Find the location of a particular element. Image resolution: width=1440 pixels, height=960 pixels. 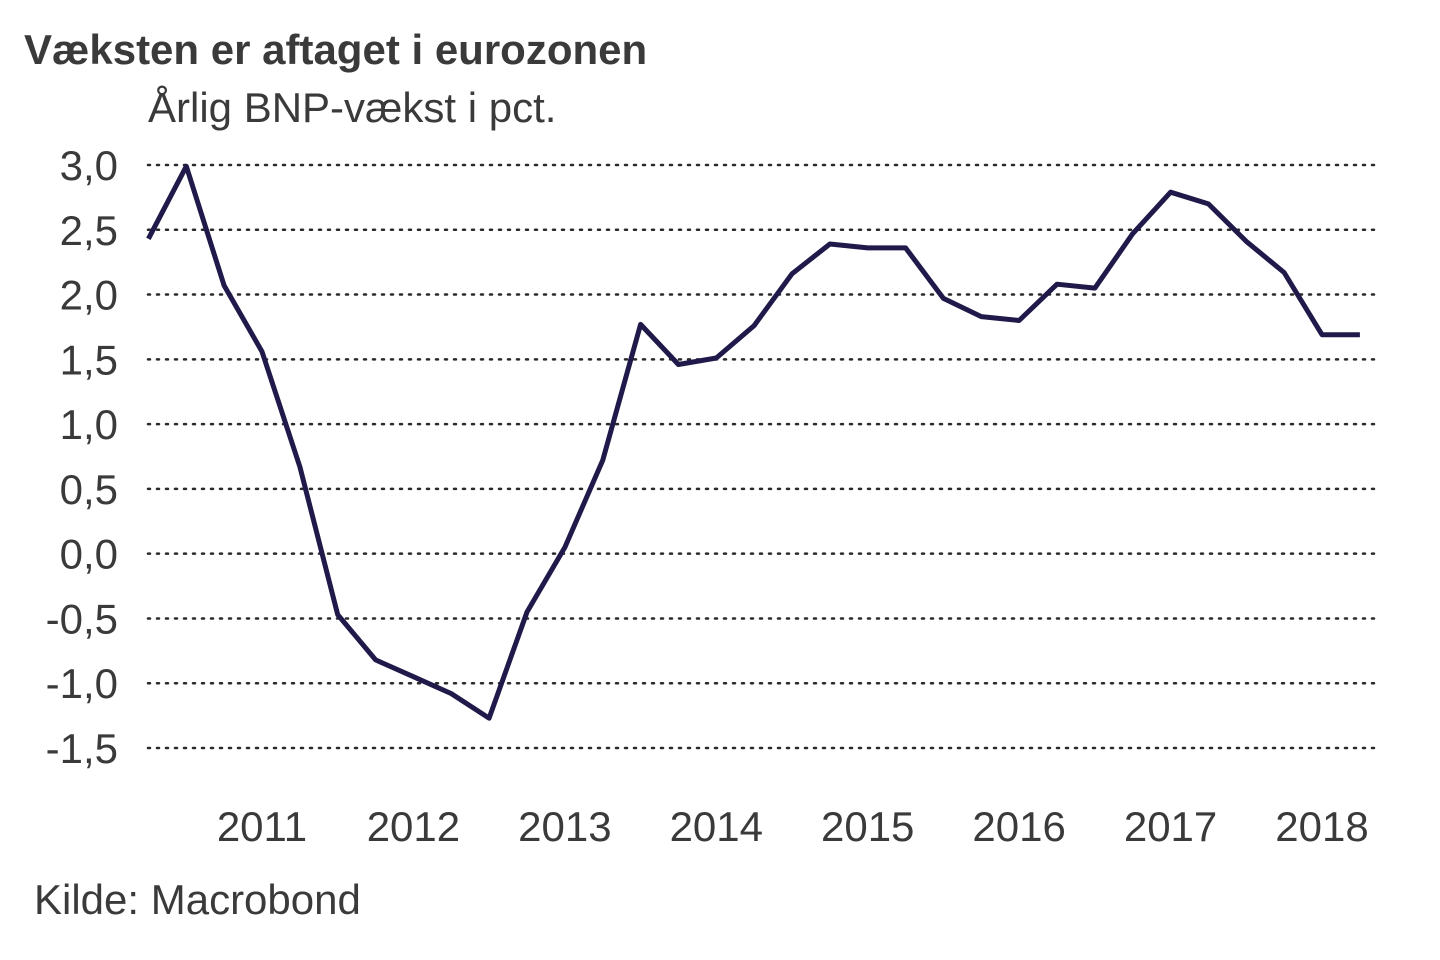

x-axis-ticks: 2011 2012 2013 2014 2015 2016 2017 2018 is located at coordinates (793, 826).